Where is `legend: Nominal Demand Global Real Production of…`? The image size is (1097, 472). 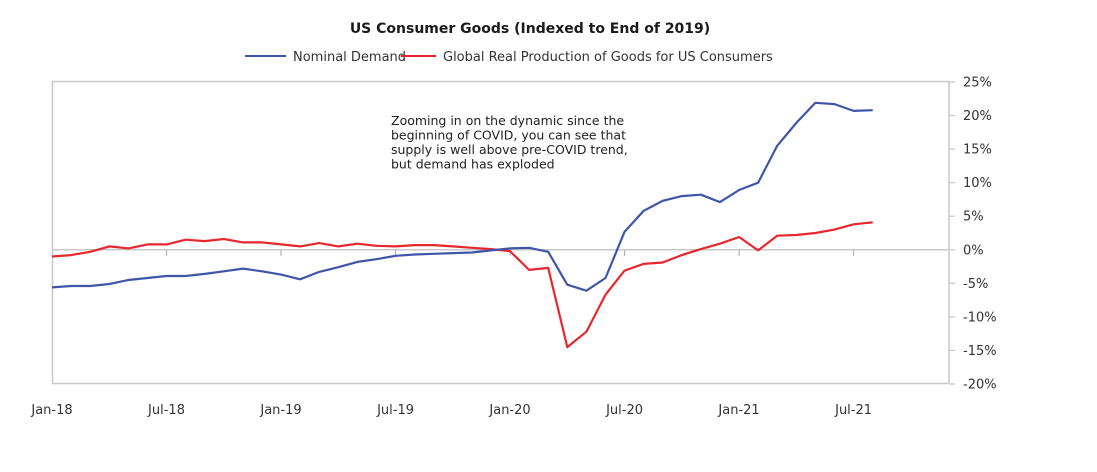 legend: Nominal Demand Global Real Production of… is located at coordinates (509, 57).